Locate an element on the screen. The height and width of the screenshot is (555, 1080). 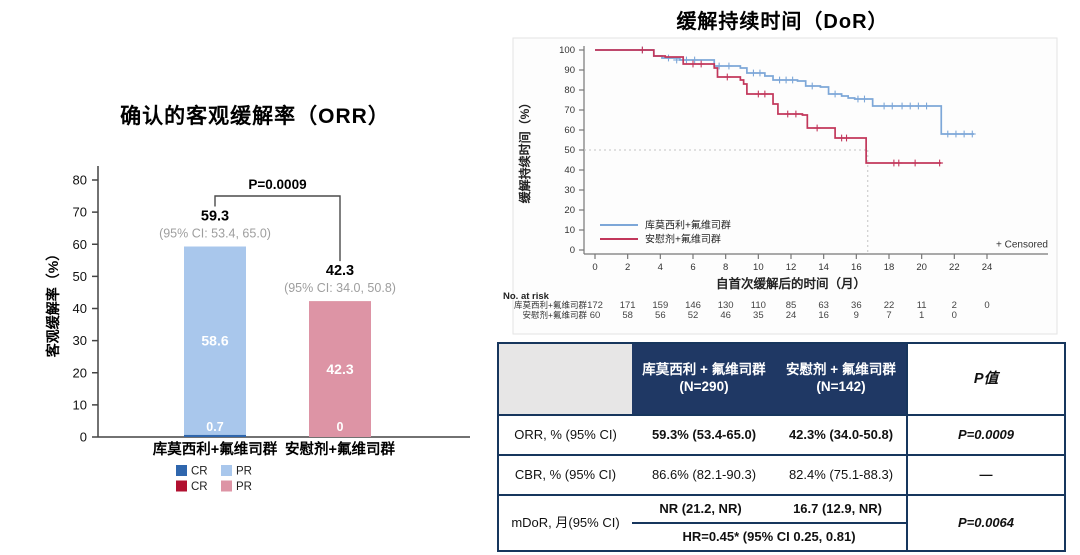
svg-text: 130 is located at coordinates (726, 305).